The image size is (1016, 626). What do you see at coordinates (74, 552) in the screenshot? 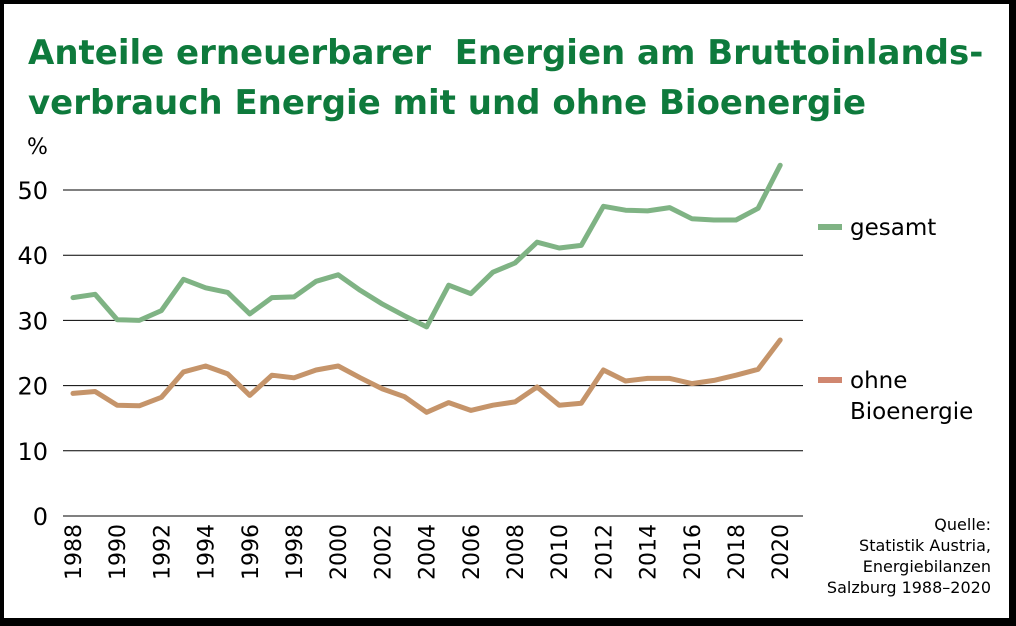
I see `x-tick-label: 1988` at bounding box center [74, 552].